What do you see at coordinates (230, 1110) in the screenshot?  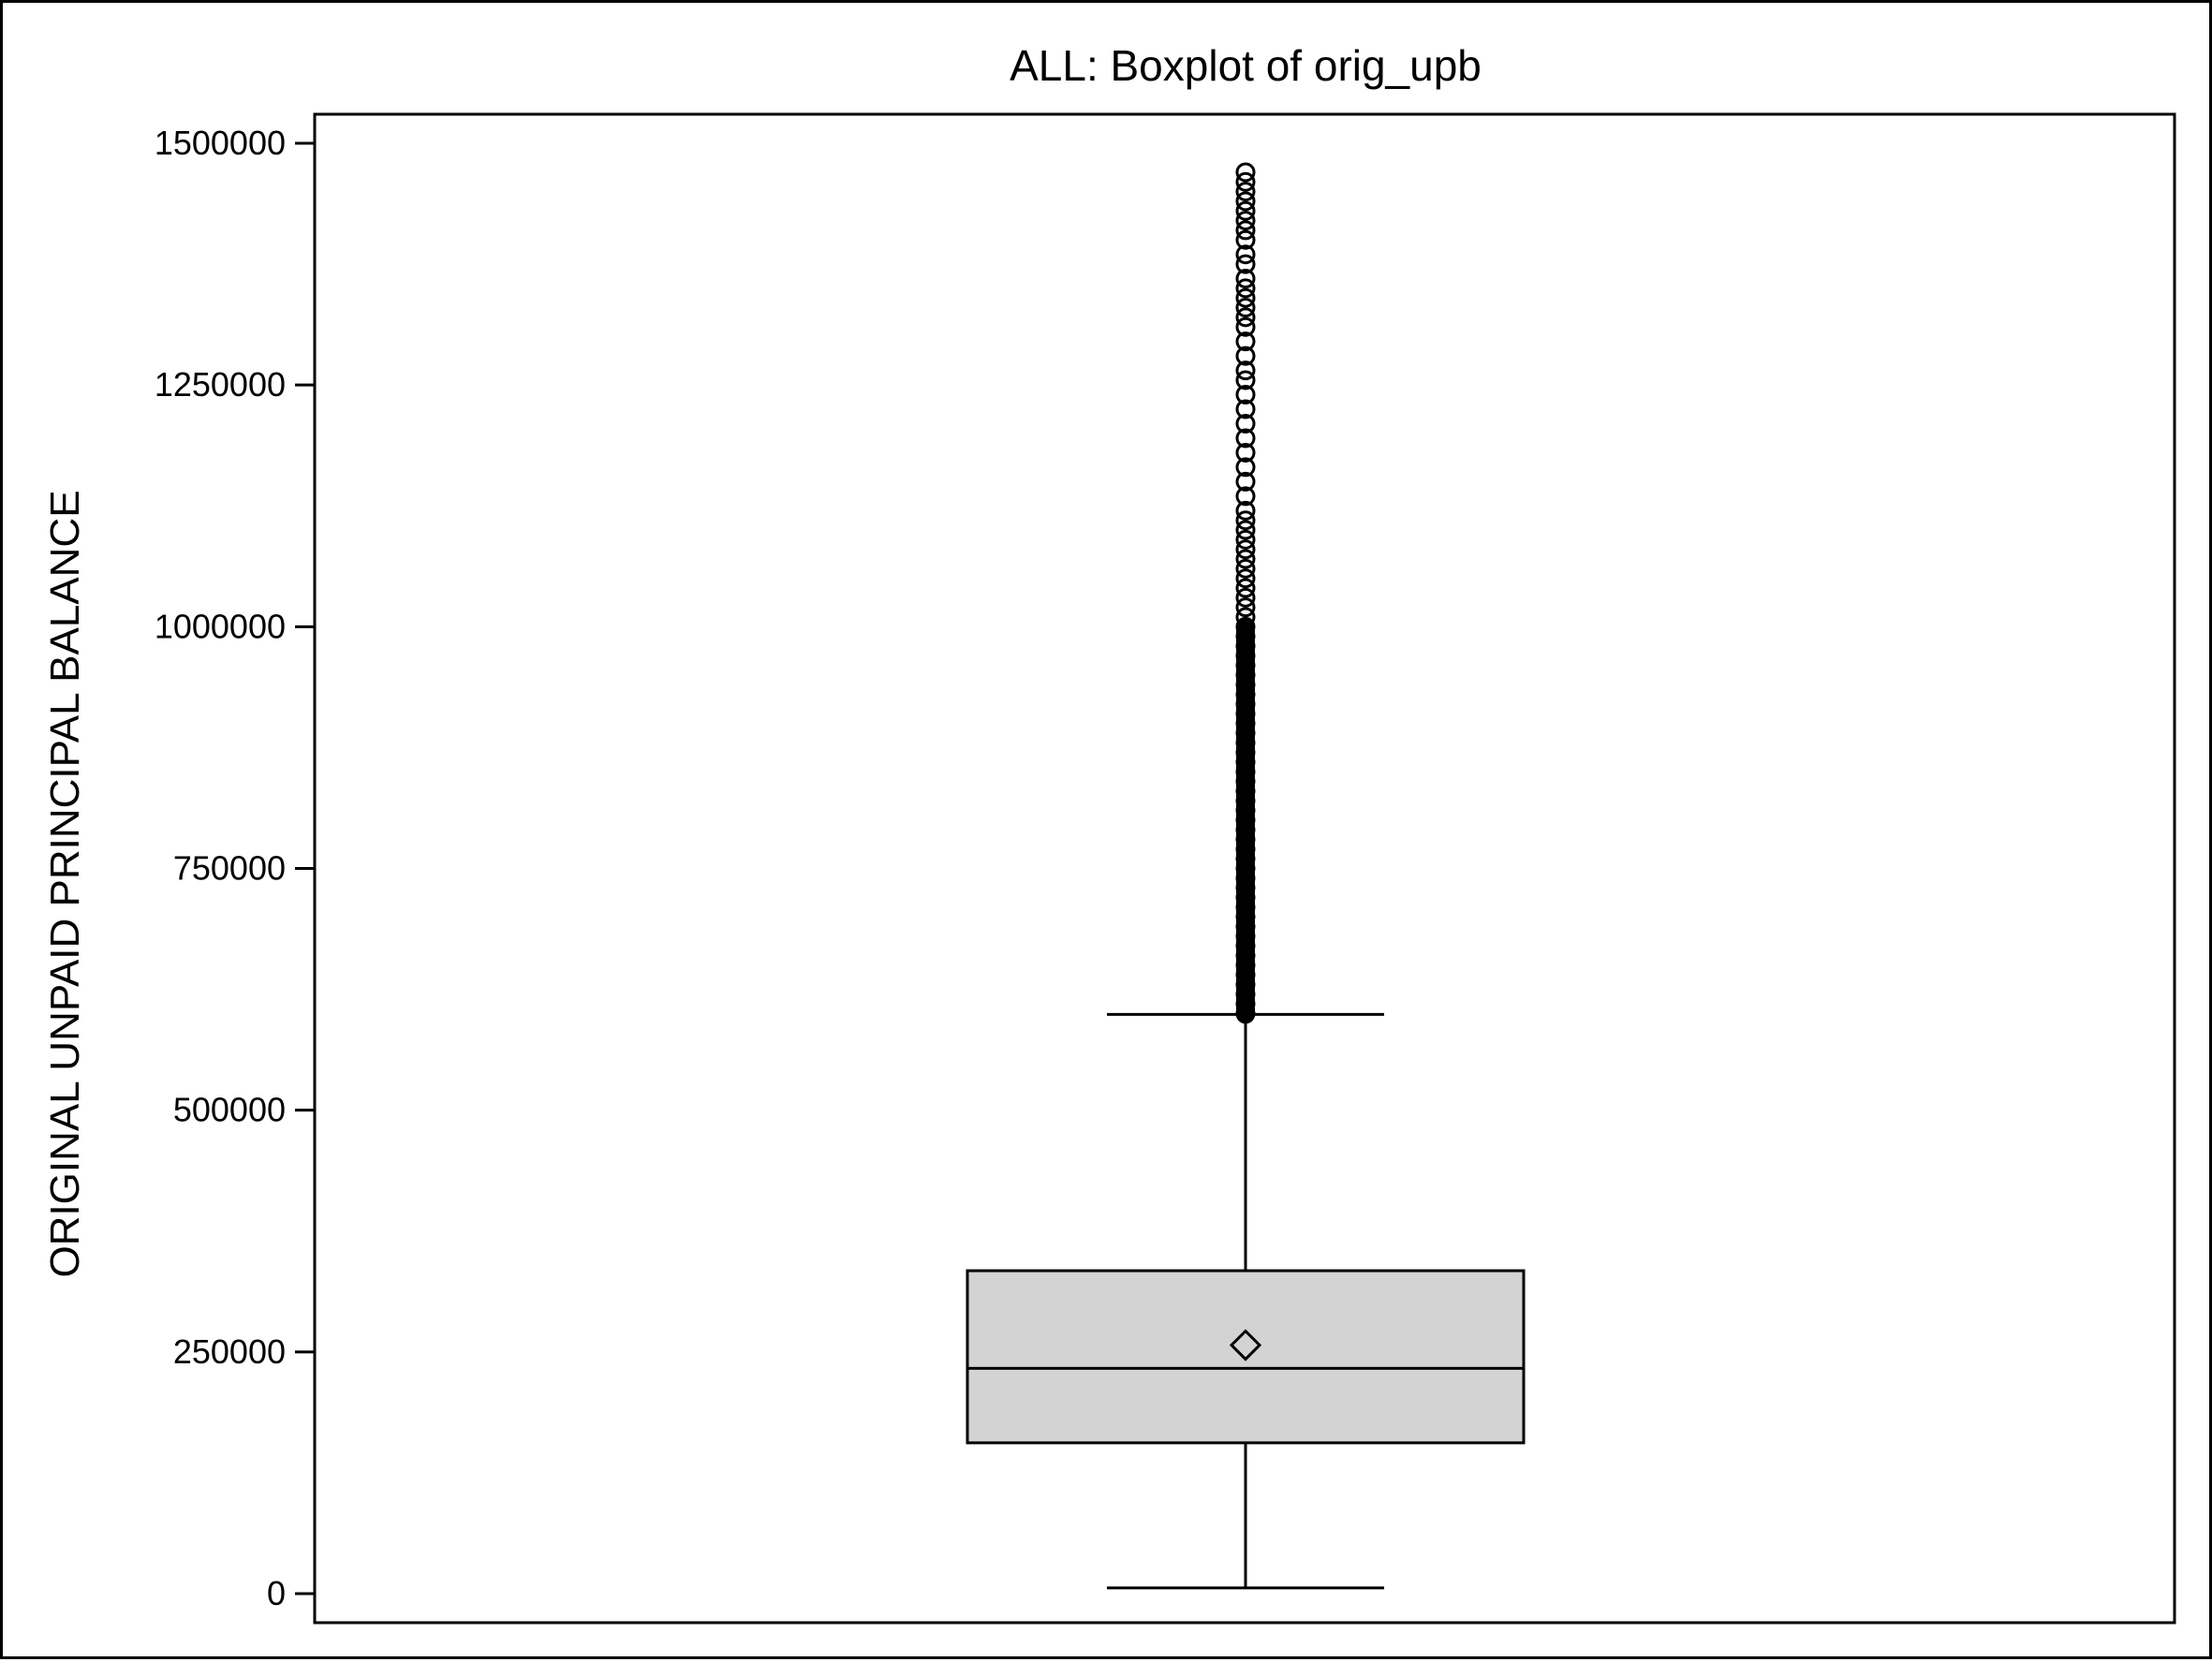 I see `y-tick-label: 500000` at bounding box center [230, 1110].